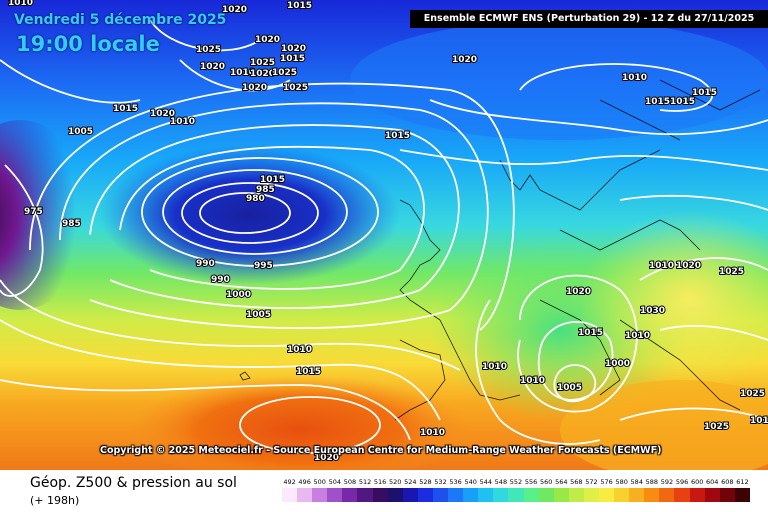 The image size is (768, 512). I want to click on scale-label: 604, so click(712, 482).